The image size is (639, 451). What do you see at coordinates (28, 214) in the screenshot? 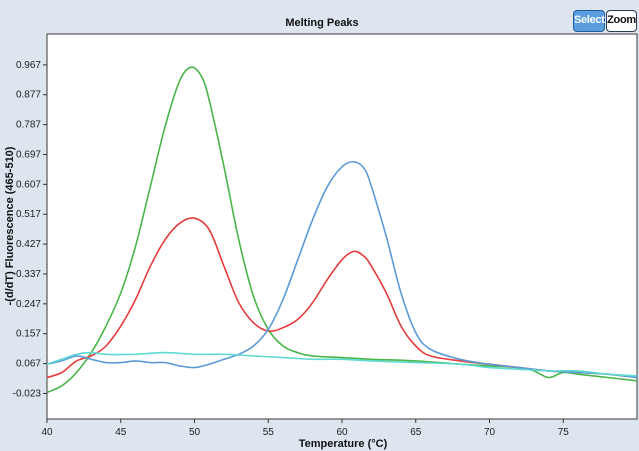
I see `y-tick-label: 0.517` at bounding box center [28, 214].